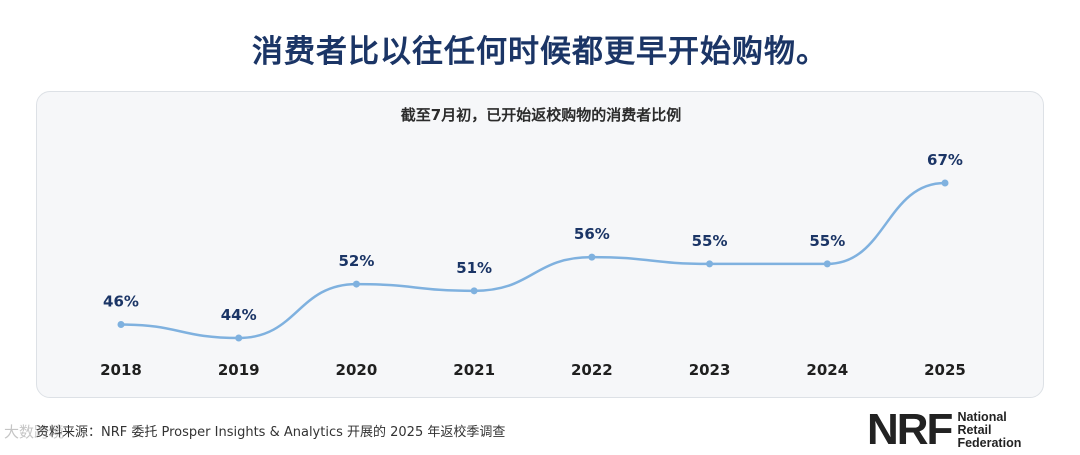  I want to click on x-tick-2019: 2019, so click(239, 370).